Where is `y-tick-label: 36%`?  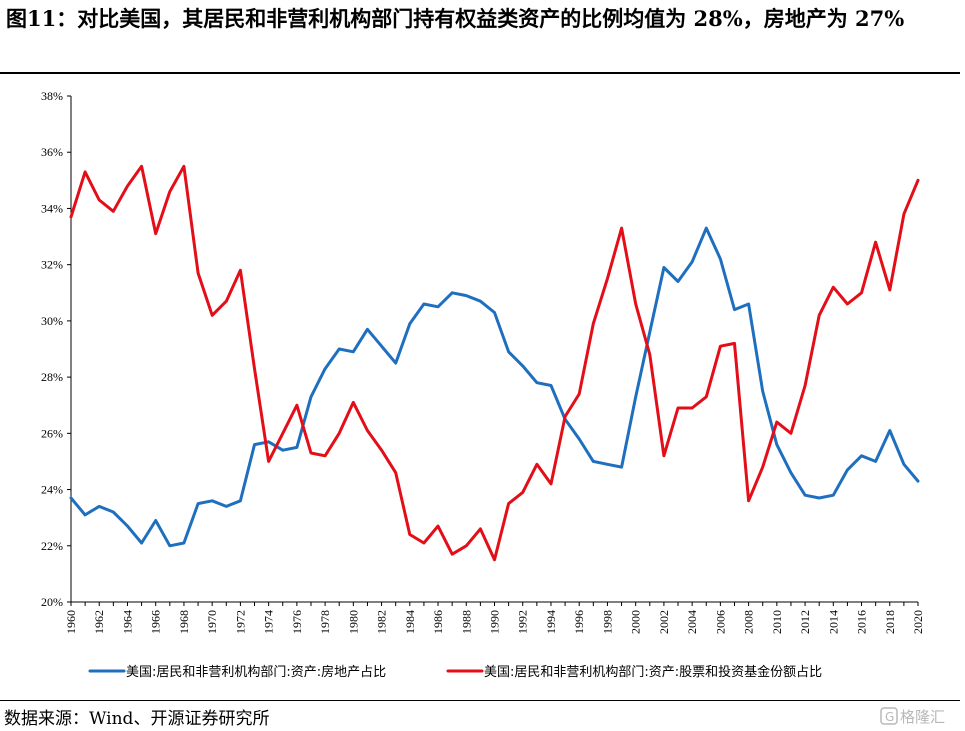 y-tick-label: 36% is located at coordinates (52, 152).